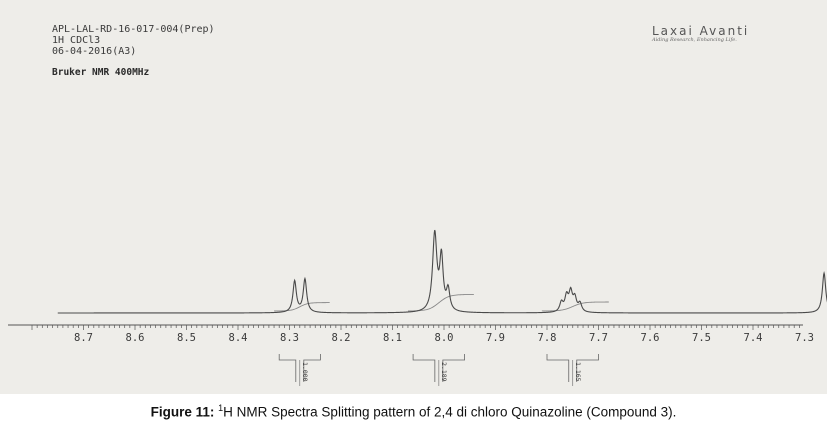  What do you see at coordinates (495, 338) in the screenshot?
I see `x-tick-label: 7.9` at bounding box center [495, 338].